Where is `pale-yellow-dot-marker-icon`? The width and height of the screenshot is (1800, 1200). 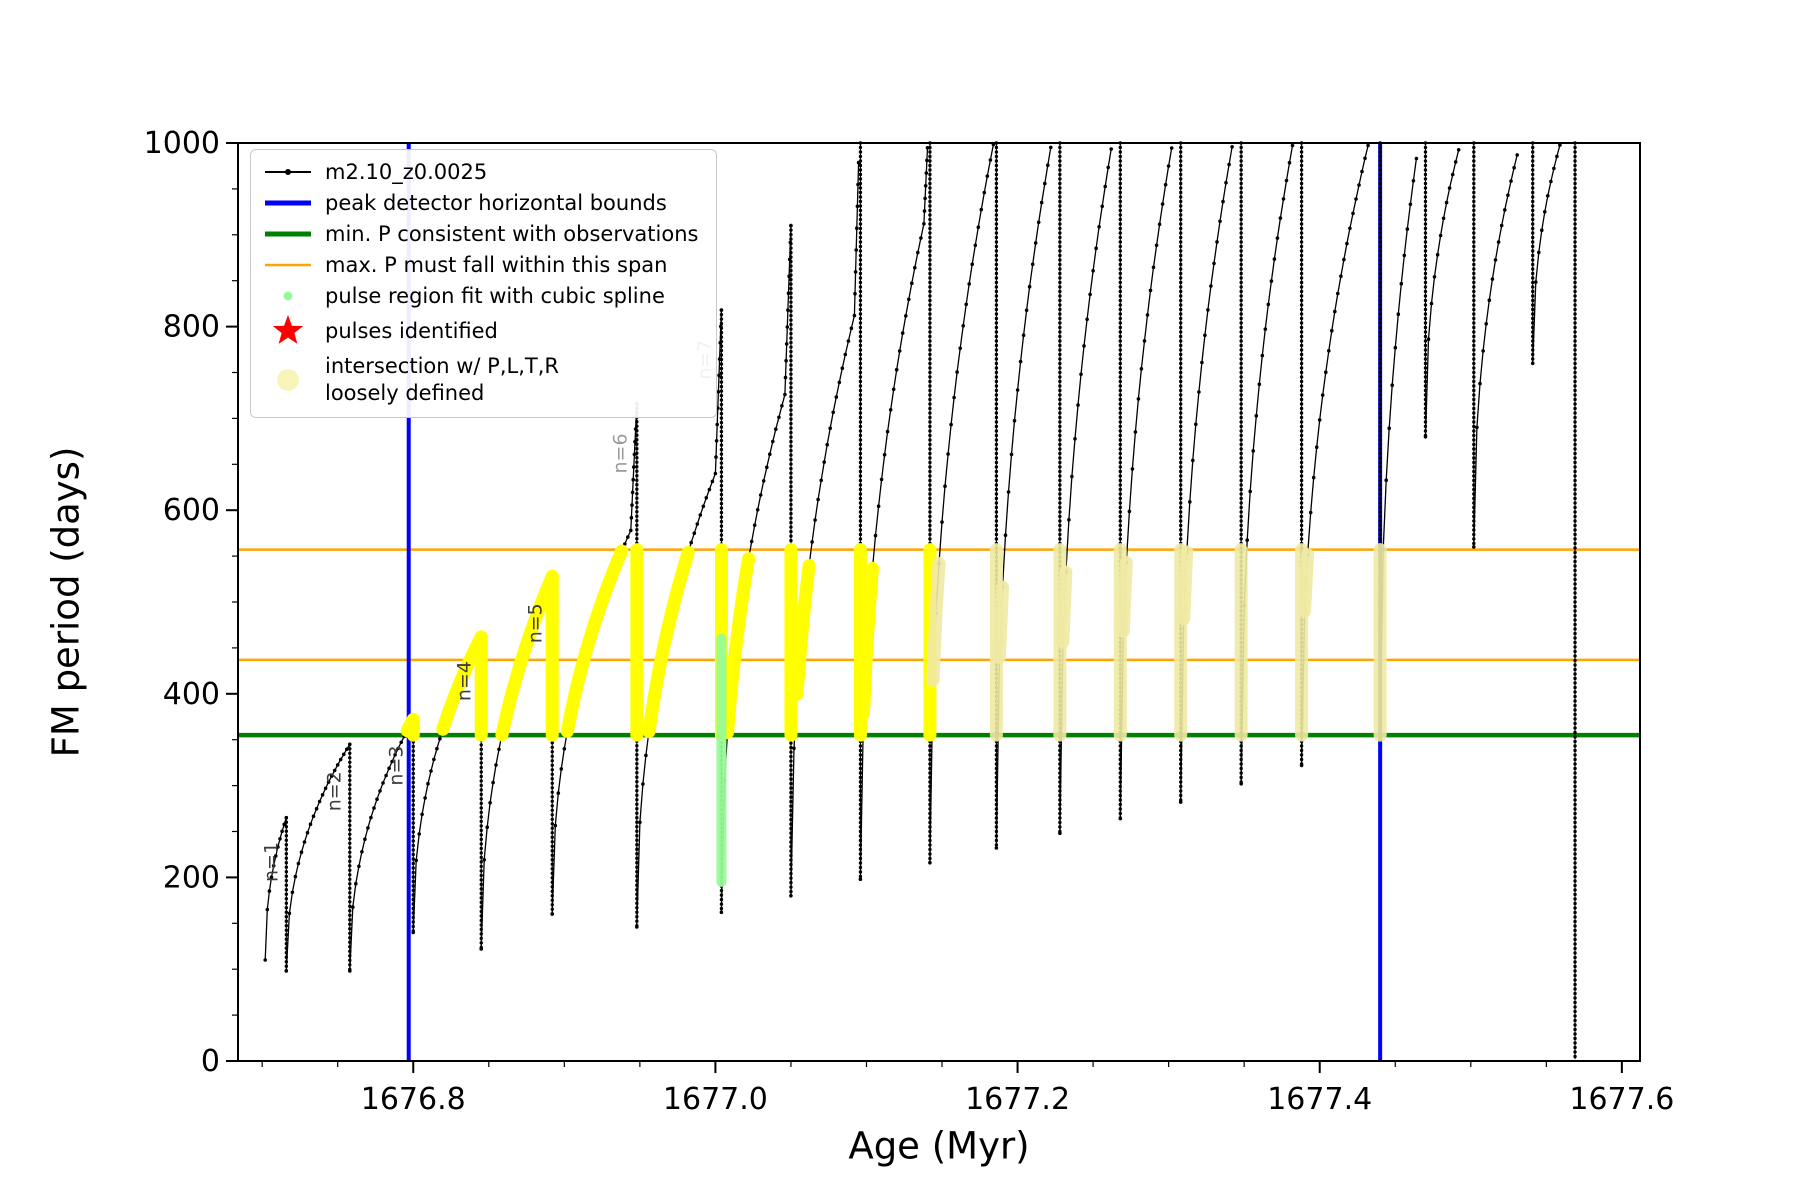 pale-yellow-dot-marker-icon is located at coordinates (288, 380).